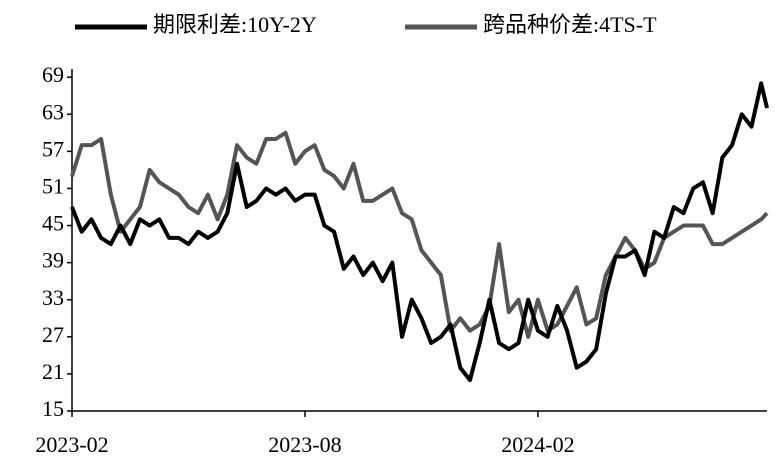 The height and width of the screenshot is (469, 775). What do you see at coordinates (53, 74) in the screenshot?
I see `y-tick-label: 69` at bounding box center [53, 74].